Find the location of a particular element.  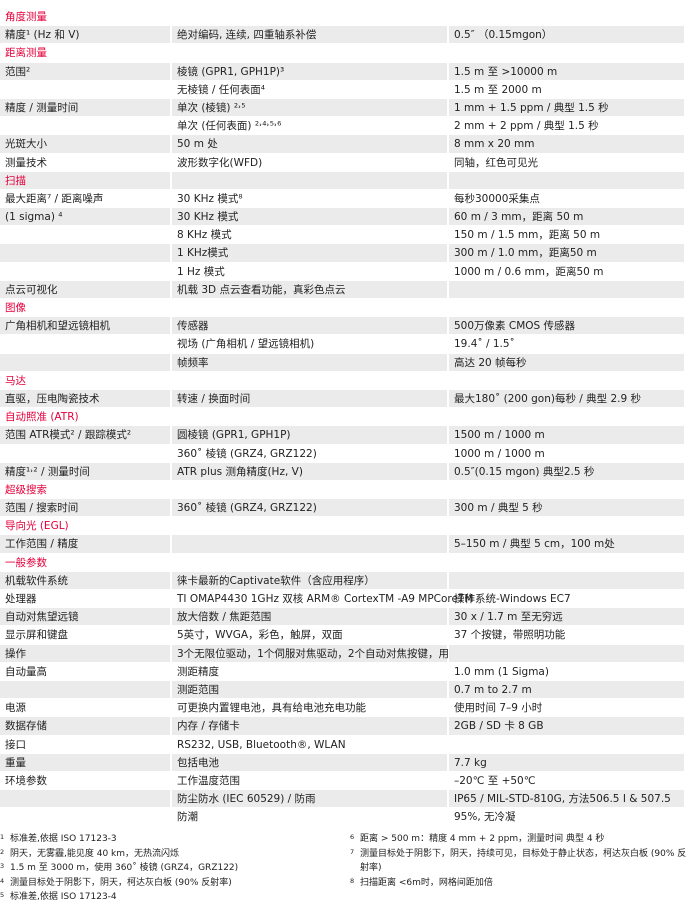

value-cell: 30 x / 1.7 m 至无穷远 is located at coordinates (566, 617).